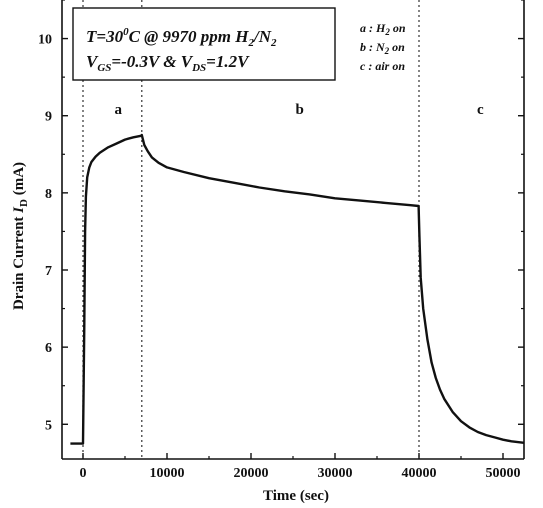 The image size is (543, 508). Describe the element at coordinates (20, 236) in the screenshot. I see `y-axis-title: Drain Current ID (mA)` at that location.